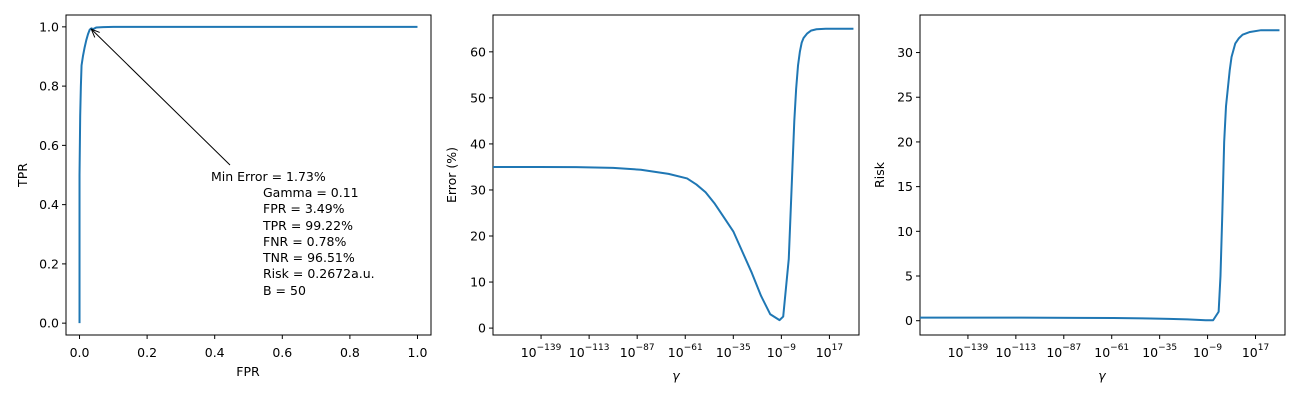 The image size is (1300, 400). I want to click on annotation-line-7: Risk = 0.2672a.u., so click(319, 273).